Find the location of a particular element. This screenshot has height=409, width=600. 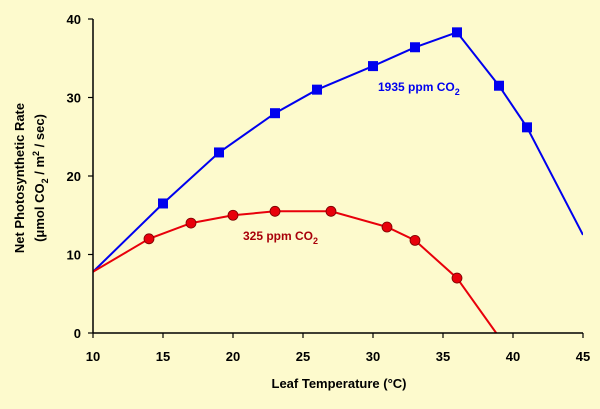

y-axis-ticks: 0 10 20 30 40 is located at coordinates (80, 176).